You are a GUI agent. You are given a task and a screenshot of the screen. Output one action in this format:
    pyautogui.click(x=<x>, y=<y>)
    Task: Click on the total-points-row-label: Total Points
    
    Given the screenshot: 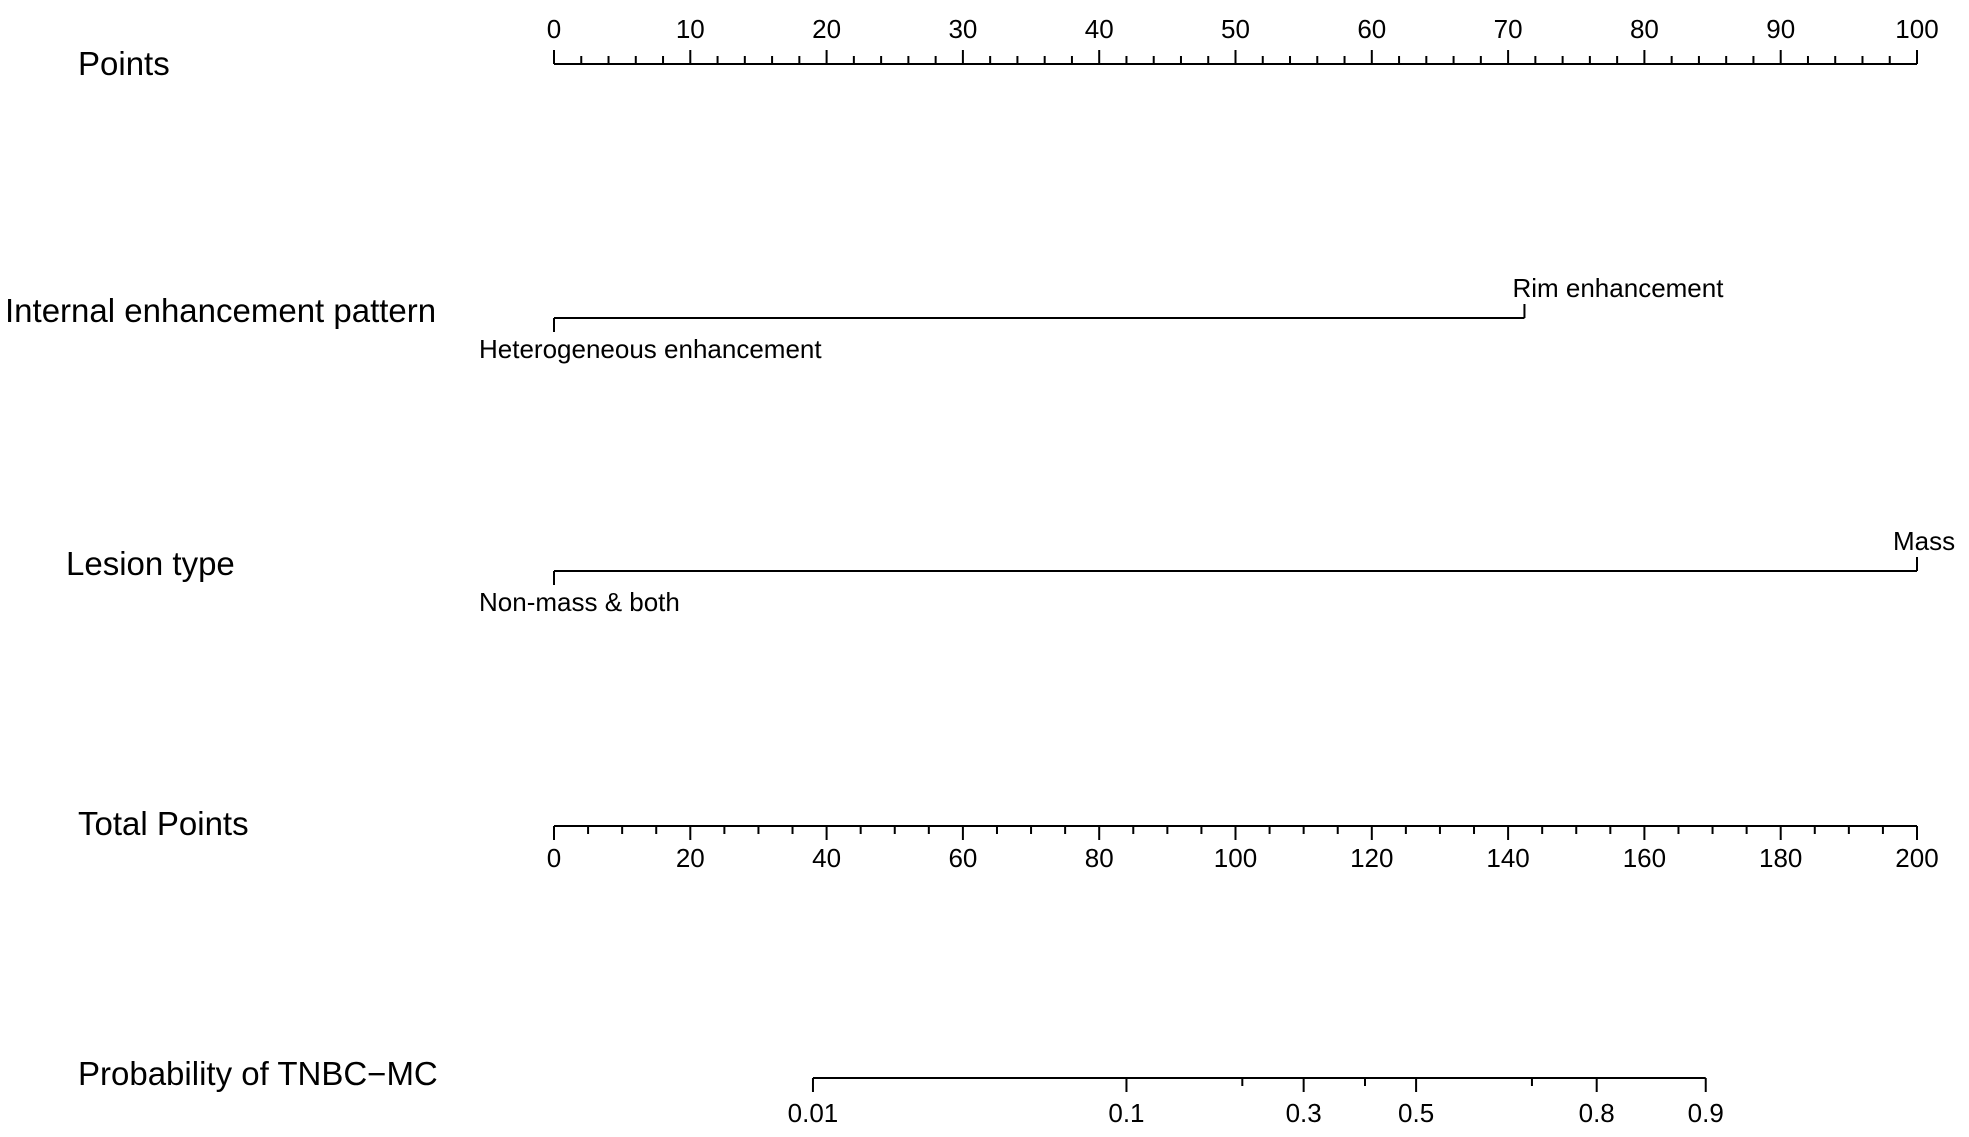 What is the action you would take?
    pyautogui.click(x=163, y=823)
    